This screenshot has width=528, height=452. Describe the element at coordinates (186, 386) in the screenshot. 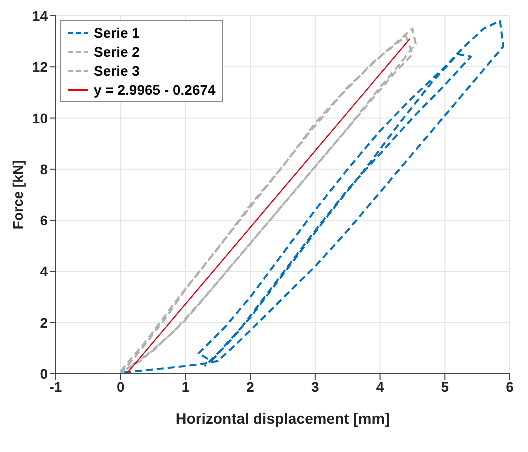

I see `x-tick-label: 1` at that location.